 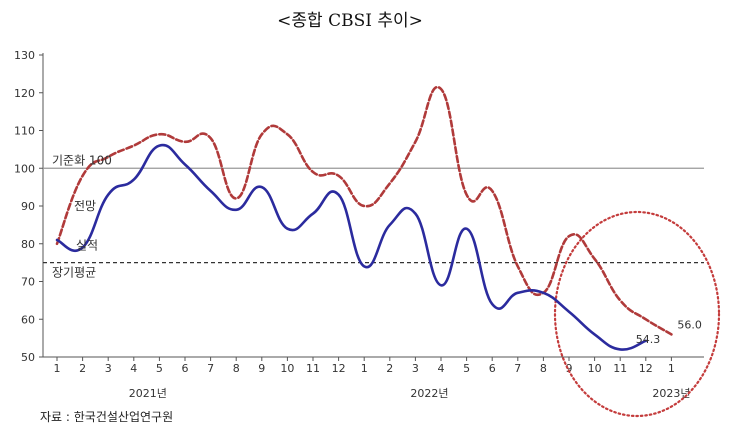 What do you see at coordinates (82, 160) in the screenshot?
I see `reference-label-100: 기준화 100` at bounding box center [82, 160].